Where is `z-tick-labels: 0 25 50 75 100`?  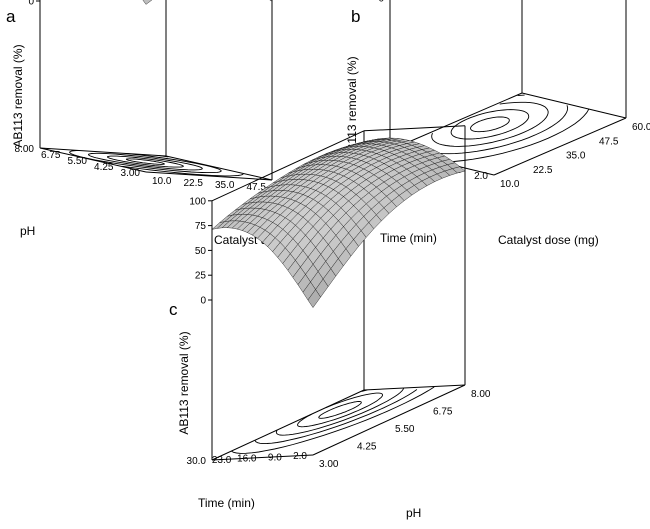 z-tick-labels: 0 25 50 75 100 is located at coordinates (201, 251).